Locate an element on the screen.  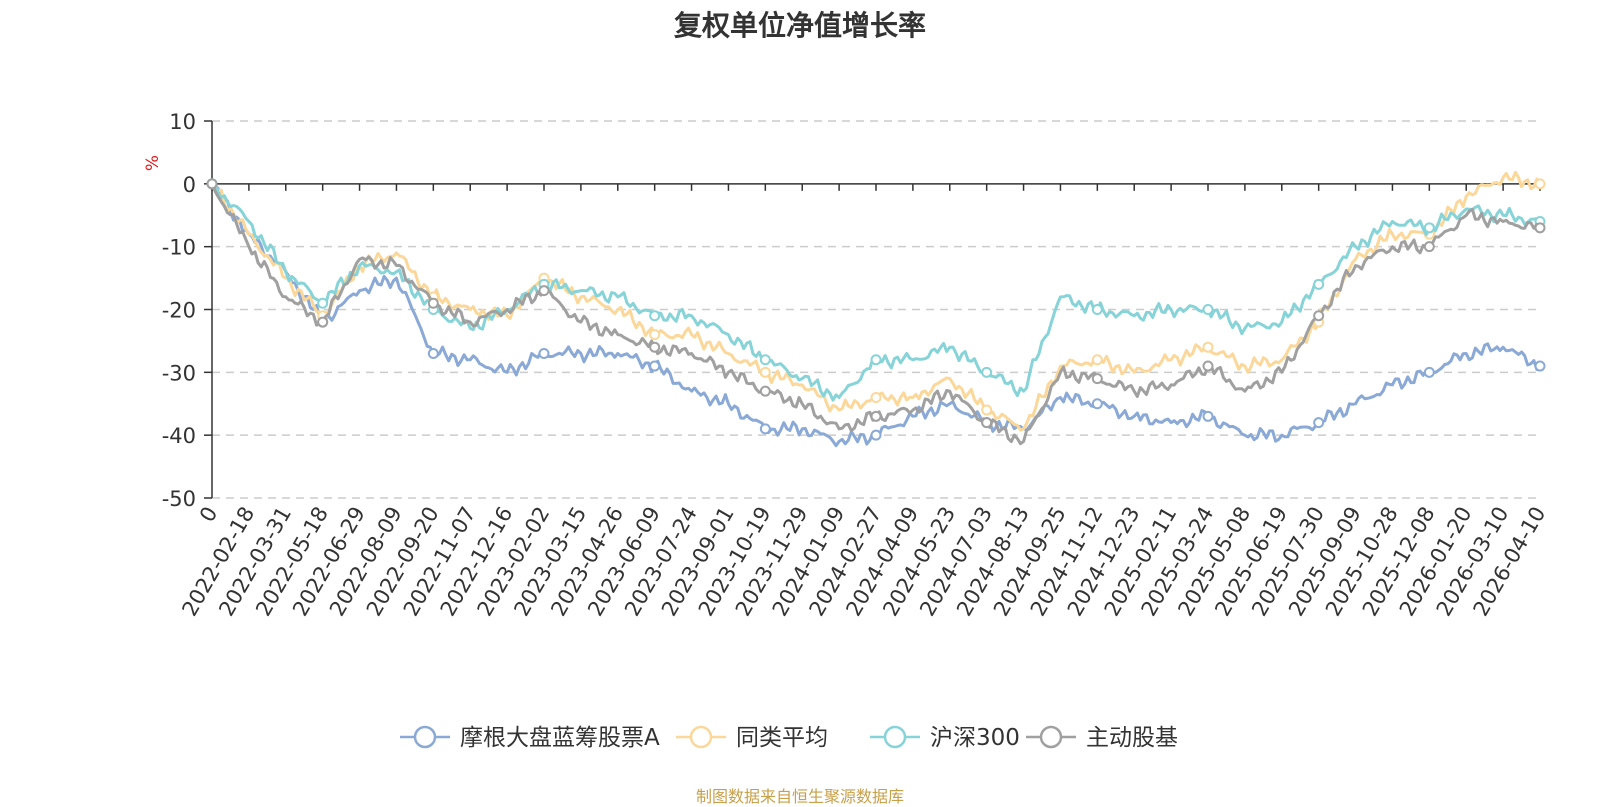
chart-title: 复权单位净值增长率 is located at coordinates (799, 25).